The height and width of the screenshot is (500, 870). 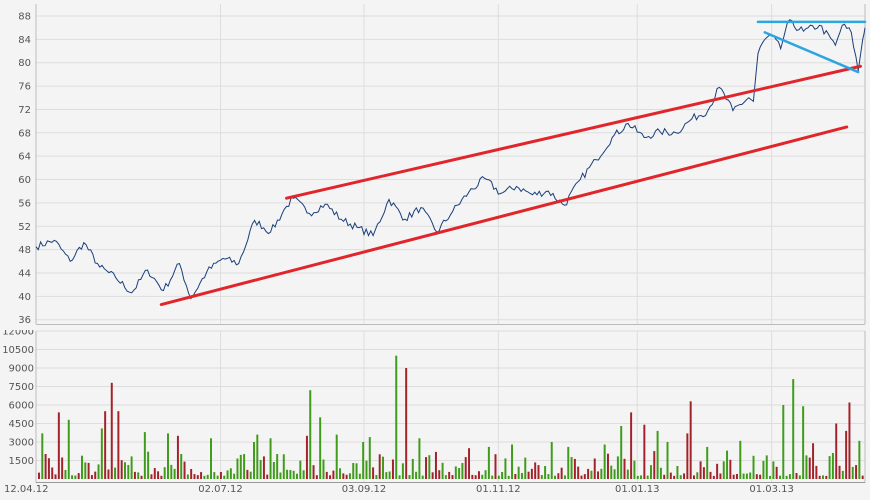 I want to click on volume-y-tick-label: 9000, so click(x=21, y=369).